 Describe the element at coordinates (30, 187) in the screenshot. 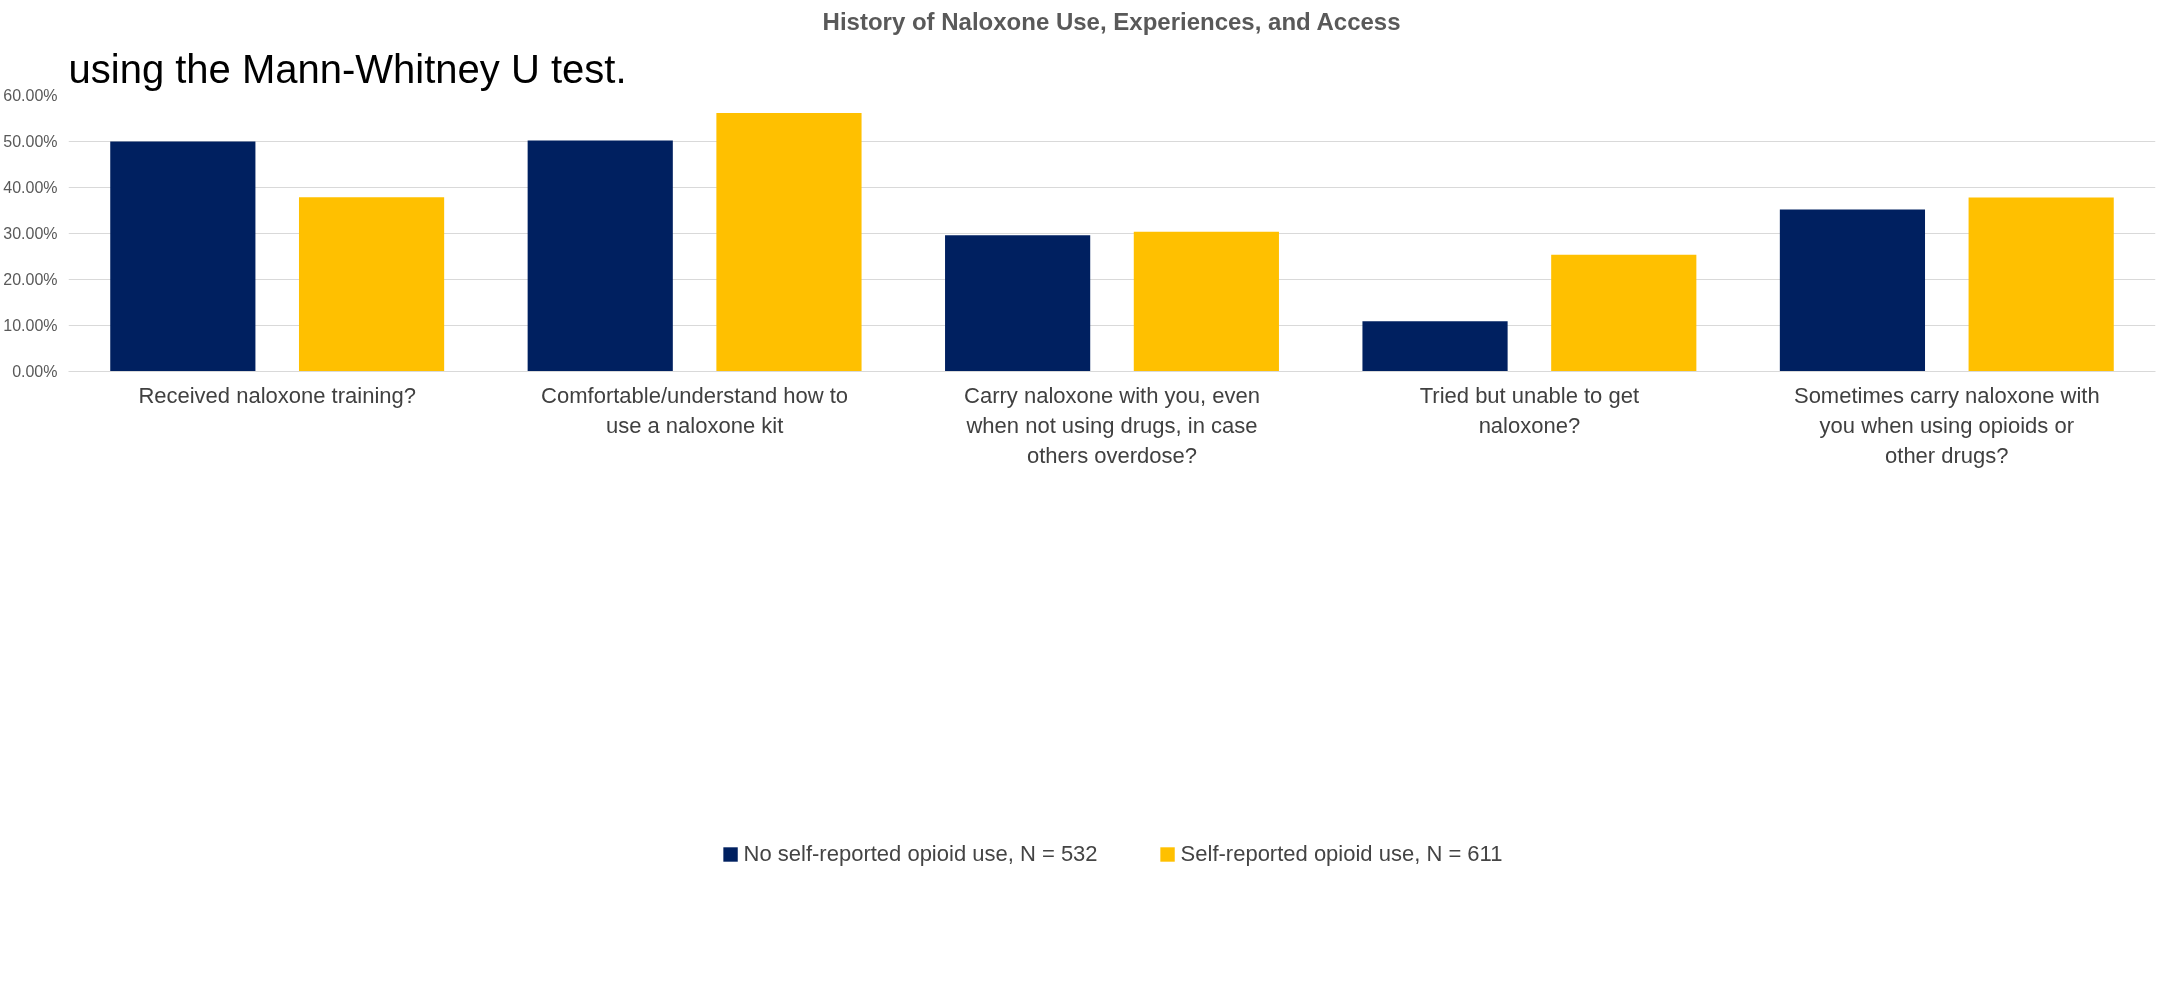

I see `y-tick-label: 40.00%` at that location.